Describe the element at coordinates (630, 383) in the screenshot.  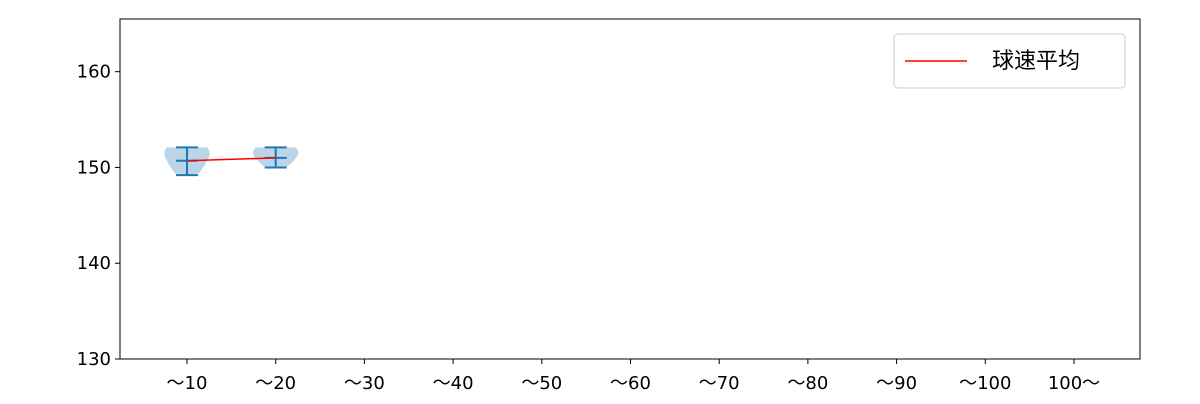
I see `x-tick-label: 〜60` at that location.